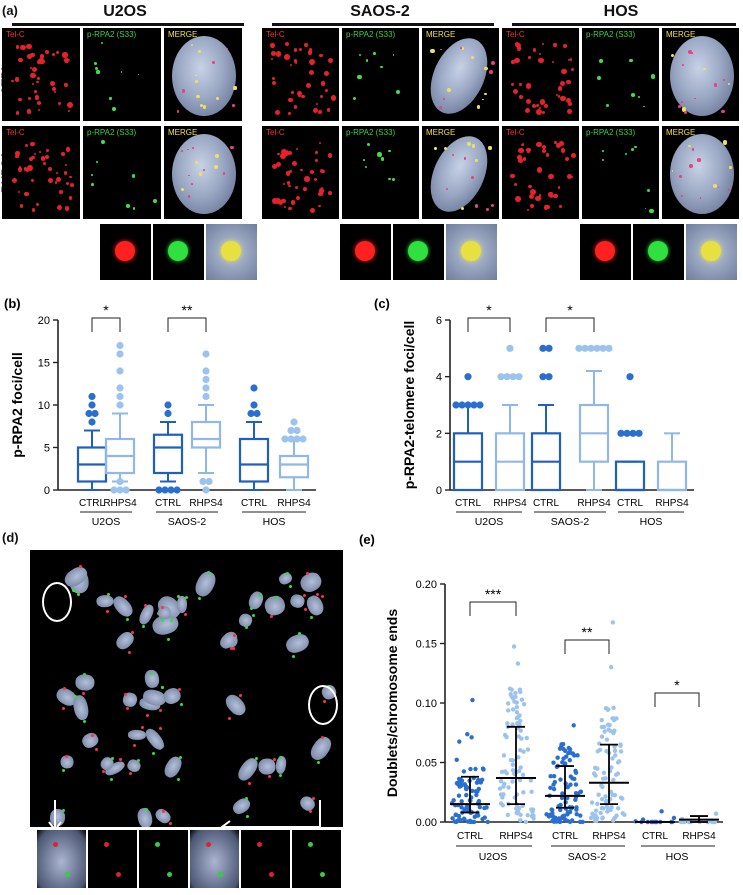  Describe the element at coordinates (163, 859) in the screenshot. I see `chromosome-inset` at that location.